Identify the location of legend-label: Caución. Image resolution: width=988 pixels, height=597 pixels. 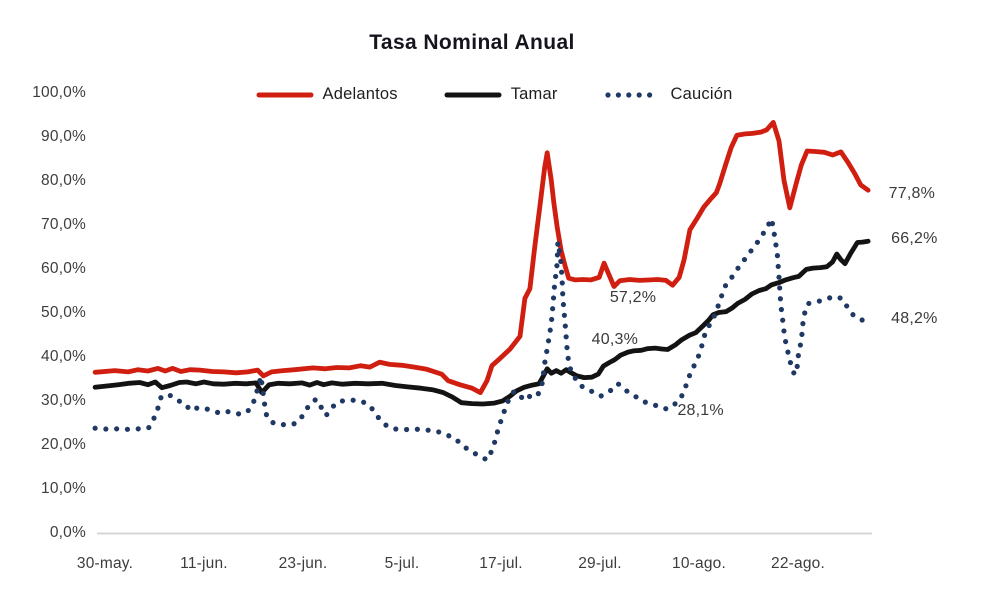
(701, 94).